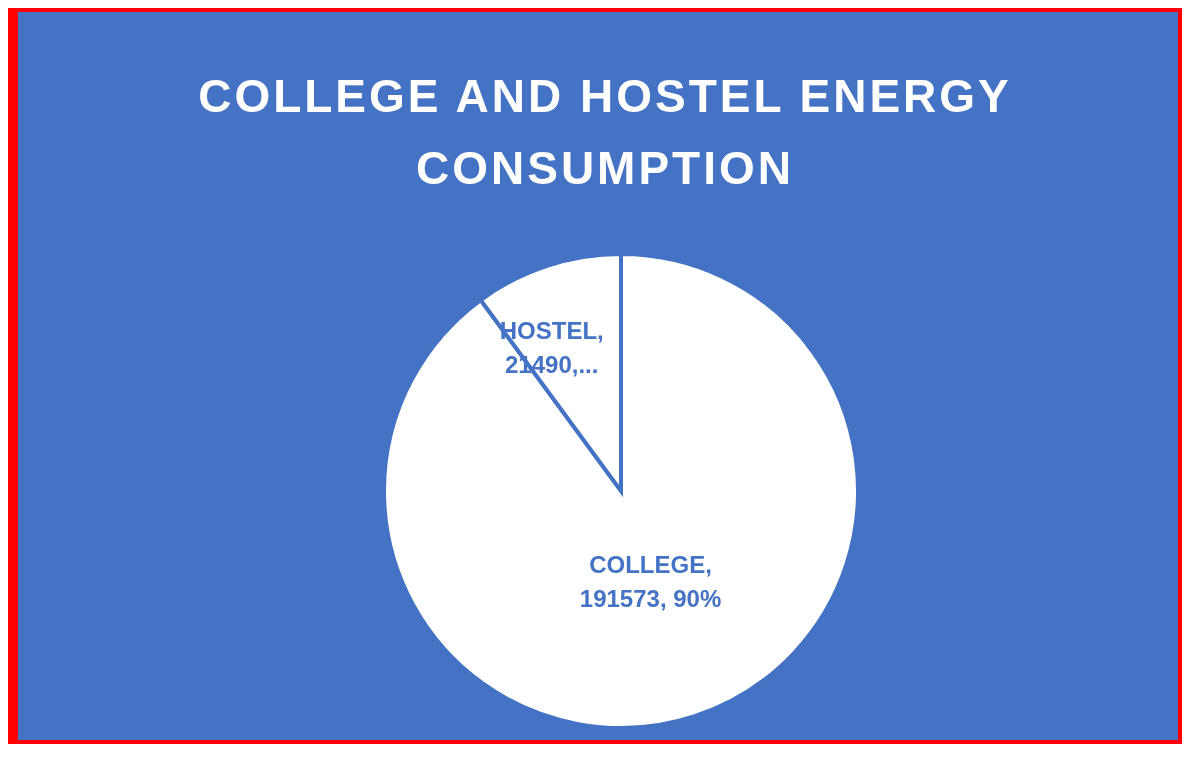 The image size is (1198, 760). What do you see at coordinates (605, 132) in the screenshot?
I see `chart-title: COLLEGE AND HOSTEL ENERGY CONSUMPTION` at bounding box center [605, 132].